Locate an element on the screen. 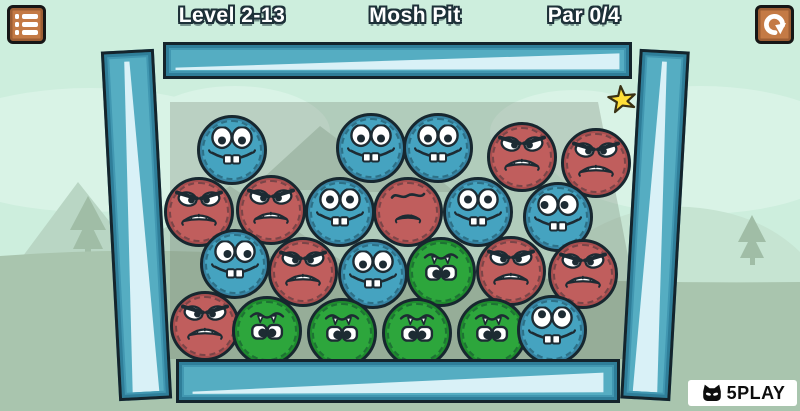 The width and height of the screenshot is (800, 411). container-bottom-panel is located at coordinates (398, 381).